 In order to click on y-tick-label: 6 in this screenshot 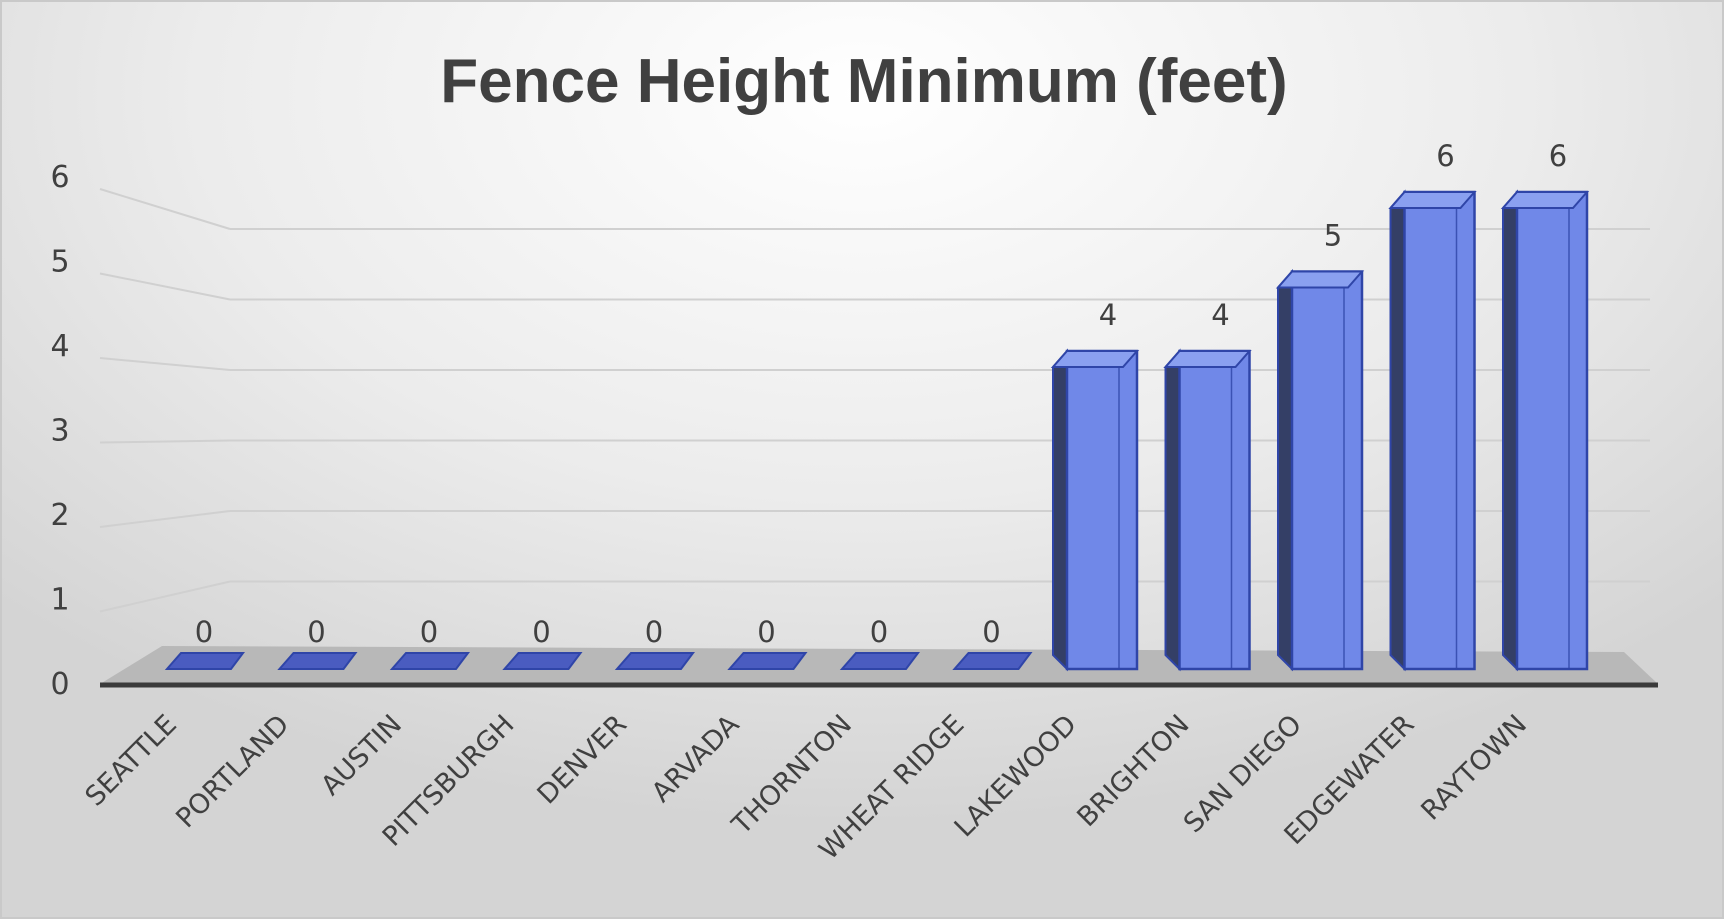, I will do `click(59, 177)`.